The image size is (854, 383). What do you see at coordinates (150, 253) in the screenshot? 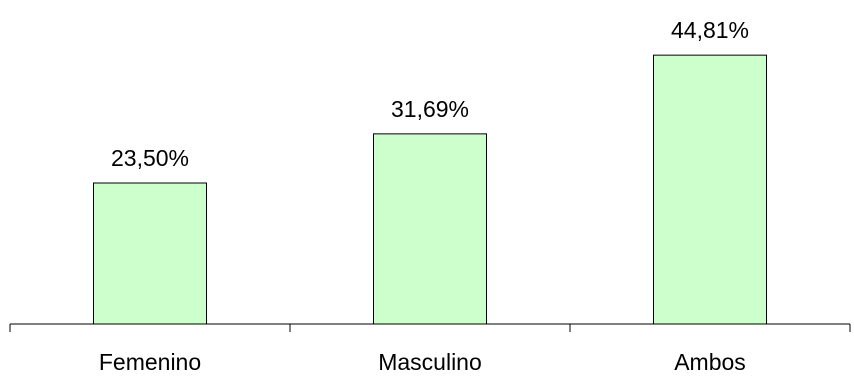
I see `bar-femenino` at bounding box center [150, 253].